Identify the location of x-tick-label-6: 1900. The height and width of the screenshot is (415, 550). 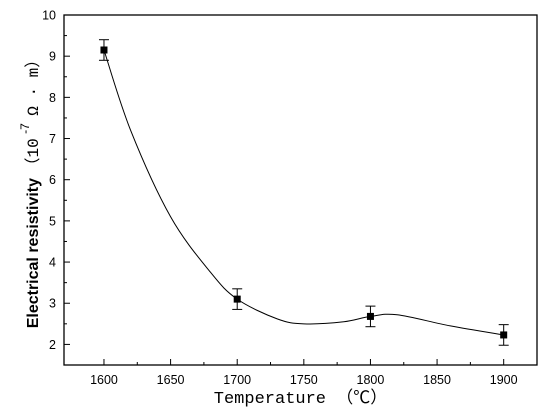
(504, 380).